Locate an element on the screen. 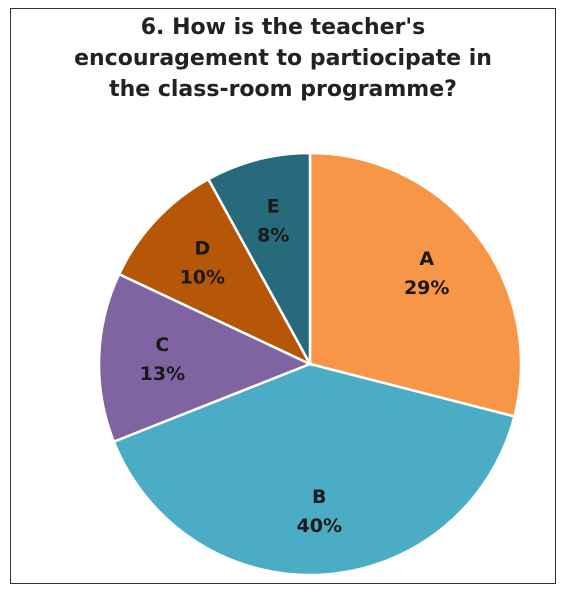 This screenshot has height=593, width=566. slice-value-label: 8% is located at coordinates (273, 235).